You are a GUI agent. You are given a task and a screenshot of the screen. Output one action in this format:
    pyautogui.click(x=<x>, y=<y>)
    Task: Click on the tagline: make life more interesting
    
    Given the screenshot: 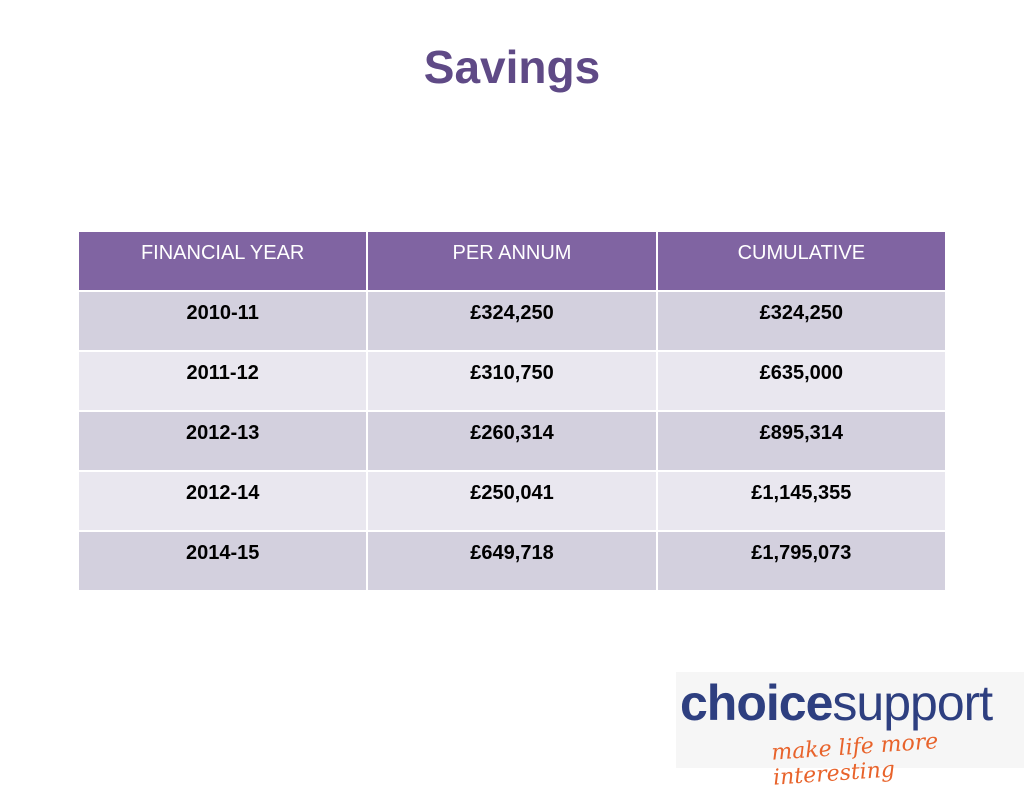 What is the action you would take?
    pyautogui.click(x=855, y=760)
    